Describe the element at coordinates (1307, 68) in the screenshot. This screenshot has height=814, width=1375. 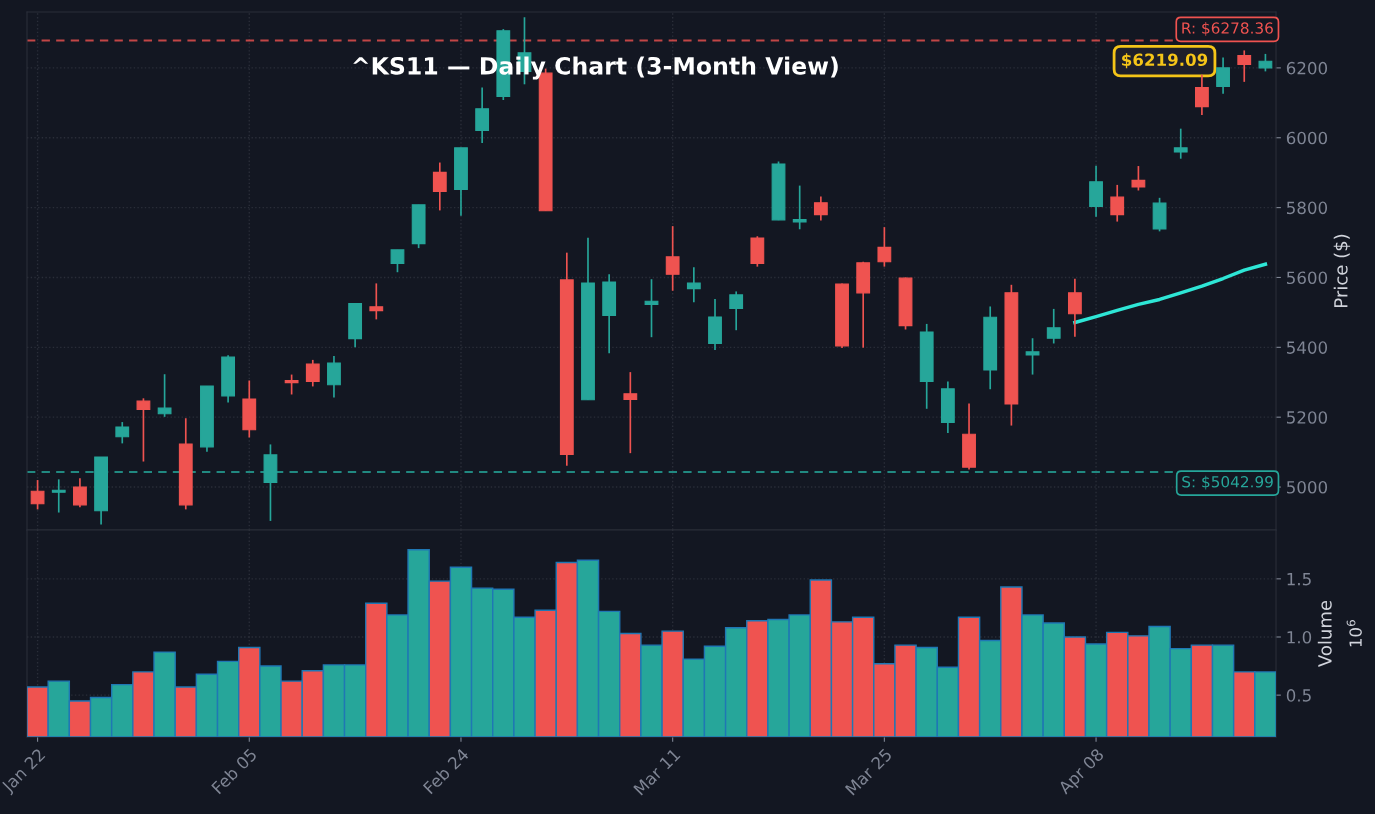
I see `y-tick-label: 6200` at that location.